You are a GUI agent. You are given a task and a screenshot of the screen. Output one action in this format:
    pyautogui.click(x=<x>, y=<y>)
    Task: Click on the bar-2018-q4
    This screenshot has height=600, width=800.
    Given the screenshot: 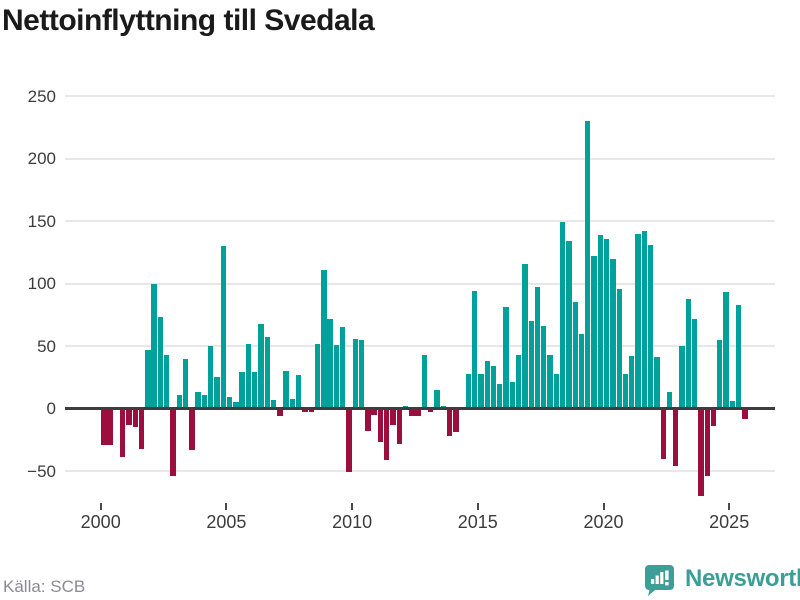 What is the action you would take?
    pyautogui.click(x=575, y=355)
    